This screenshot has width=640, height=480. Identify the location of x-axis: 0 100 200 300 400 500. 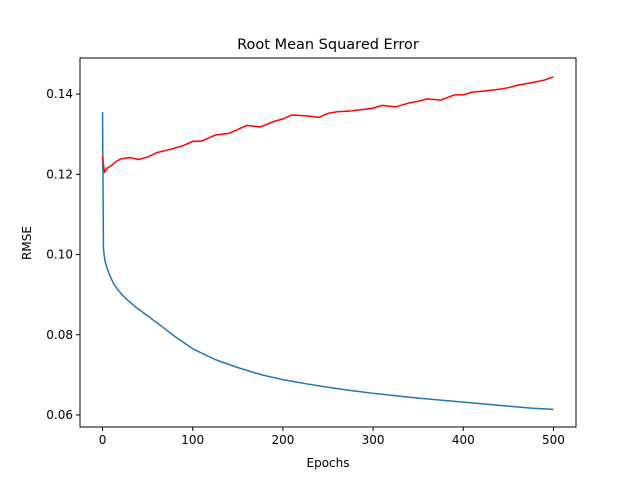
(332, 437).